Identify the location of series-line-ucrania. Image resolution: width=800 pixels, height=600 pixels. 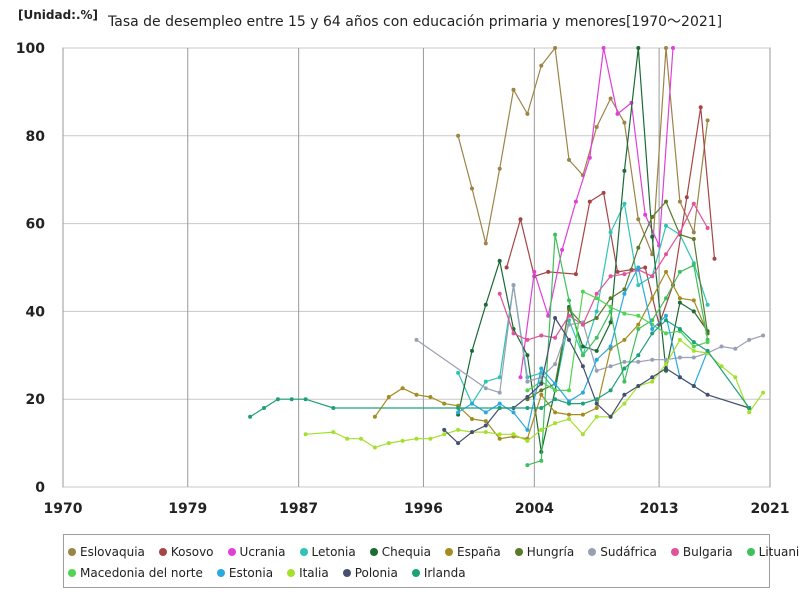
(596, 212).